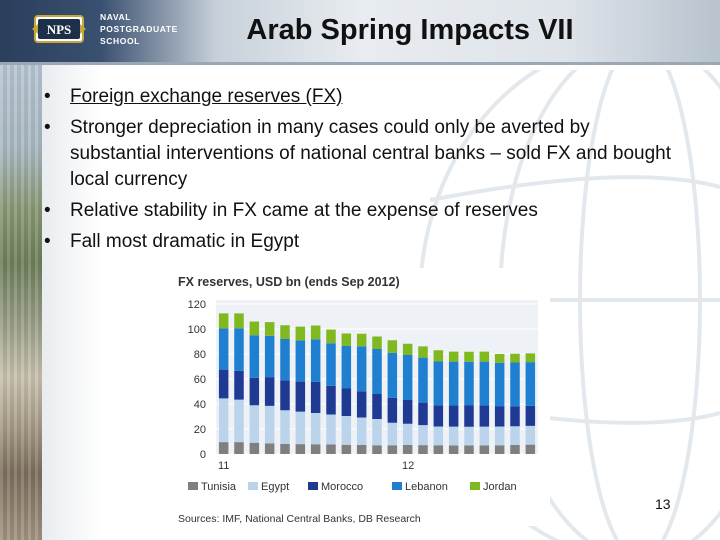 Image resolution: width=720 pixels, height=540 pixels. What do you see at coordinates (360, 63) in the screenshot?
I see `header-rule` at bounding box center [360, 63].